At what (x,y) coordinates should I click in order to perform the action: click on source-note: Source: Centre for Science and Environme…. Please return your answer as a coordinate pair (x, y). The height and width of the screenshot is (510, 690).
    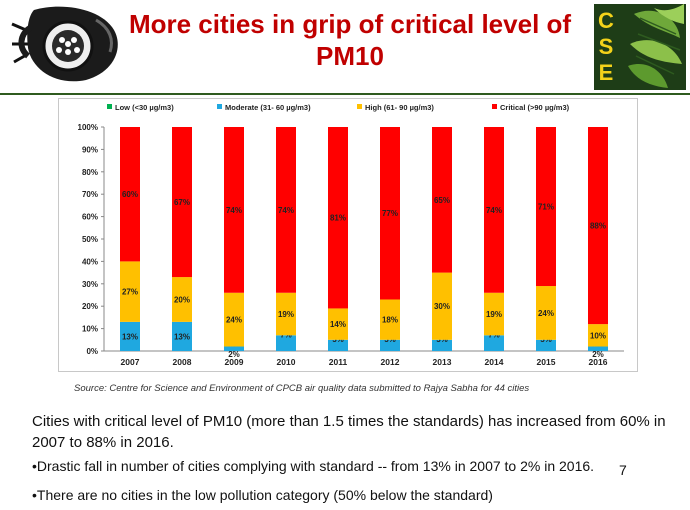
    Looking at the image, I should click on (302, 388).